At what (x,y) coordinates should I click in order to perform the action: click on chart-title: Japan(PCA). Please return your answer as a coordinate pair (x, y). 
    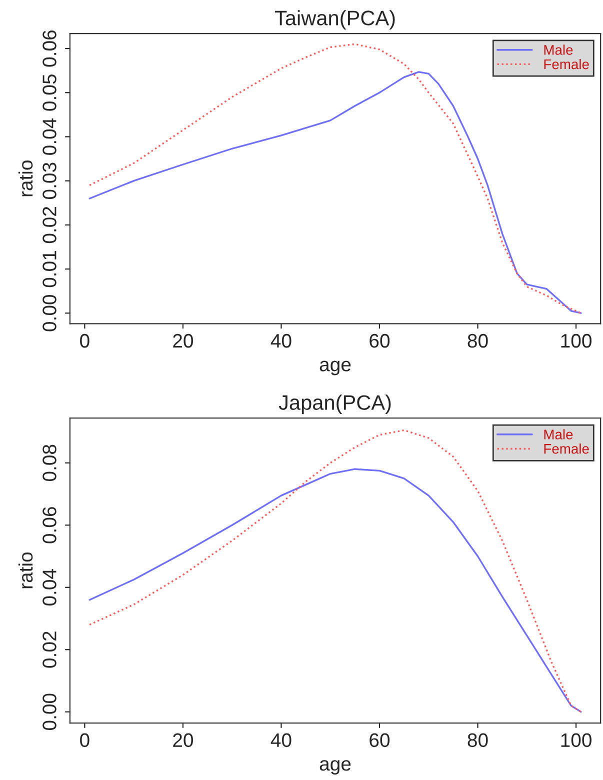
    Looking at the image, I should click on (334, 404).